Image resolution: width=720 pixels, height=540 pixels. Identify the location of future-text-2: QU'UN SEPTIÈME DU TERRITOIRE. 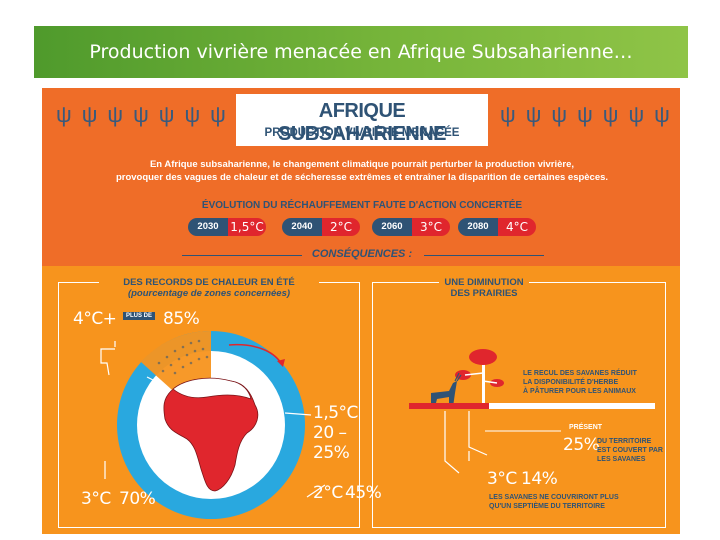
(547, 506).